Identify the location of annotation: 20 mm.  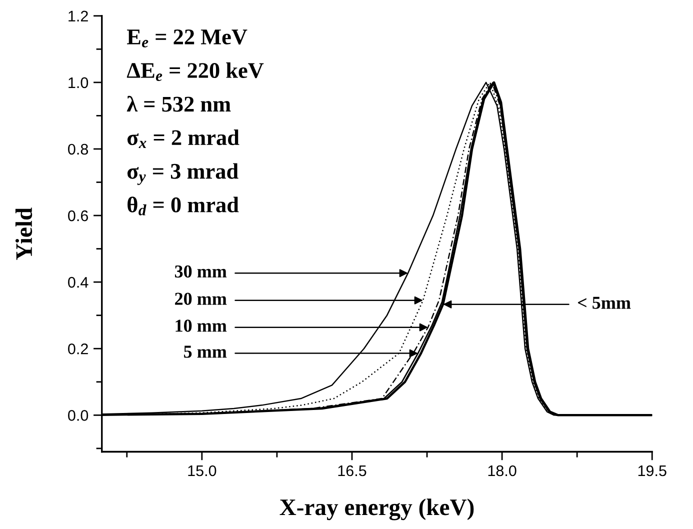
(201, 298).